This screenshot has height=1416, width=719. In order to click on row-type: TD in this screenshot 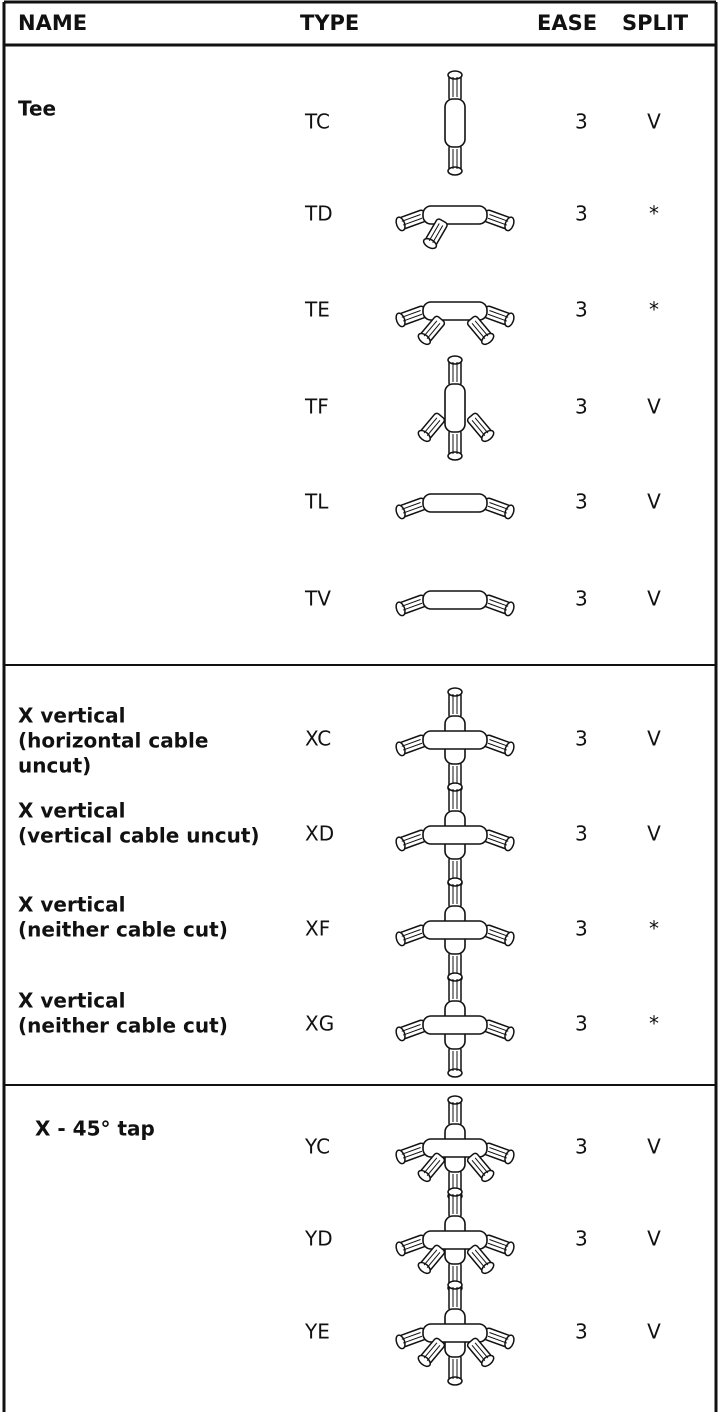, I will do `click(318, 214)`.